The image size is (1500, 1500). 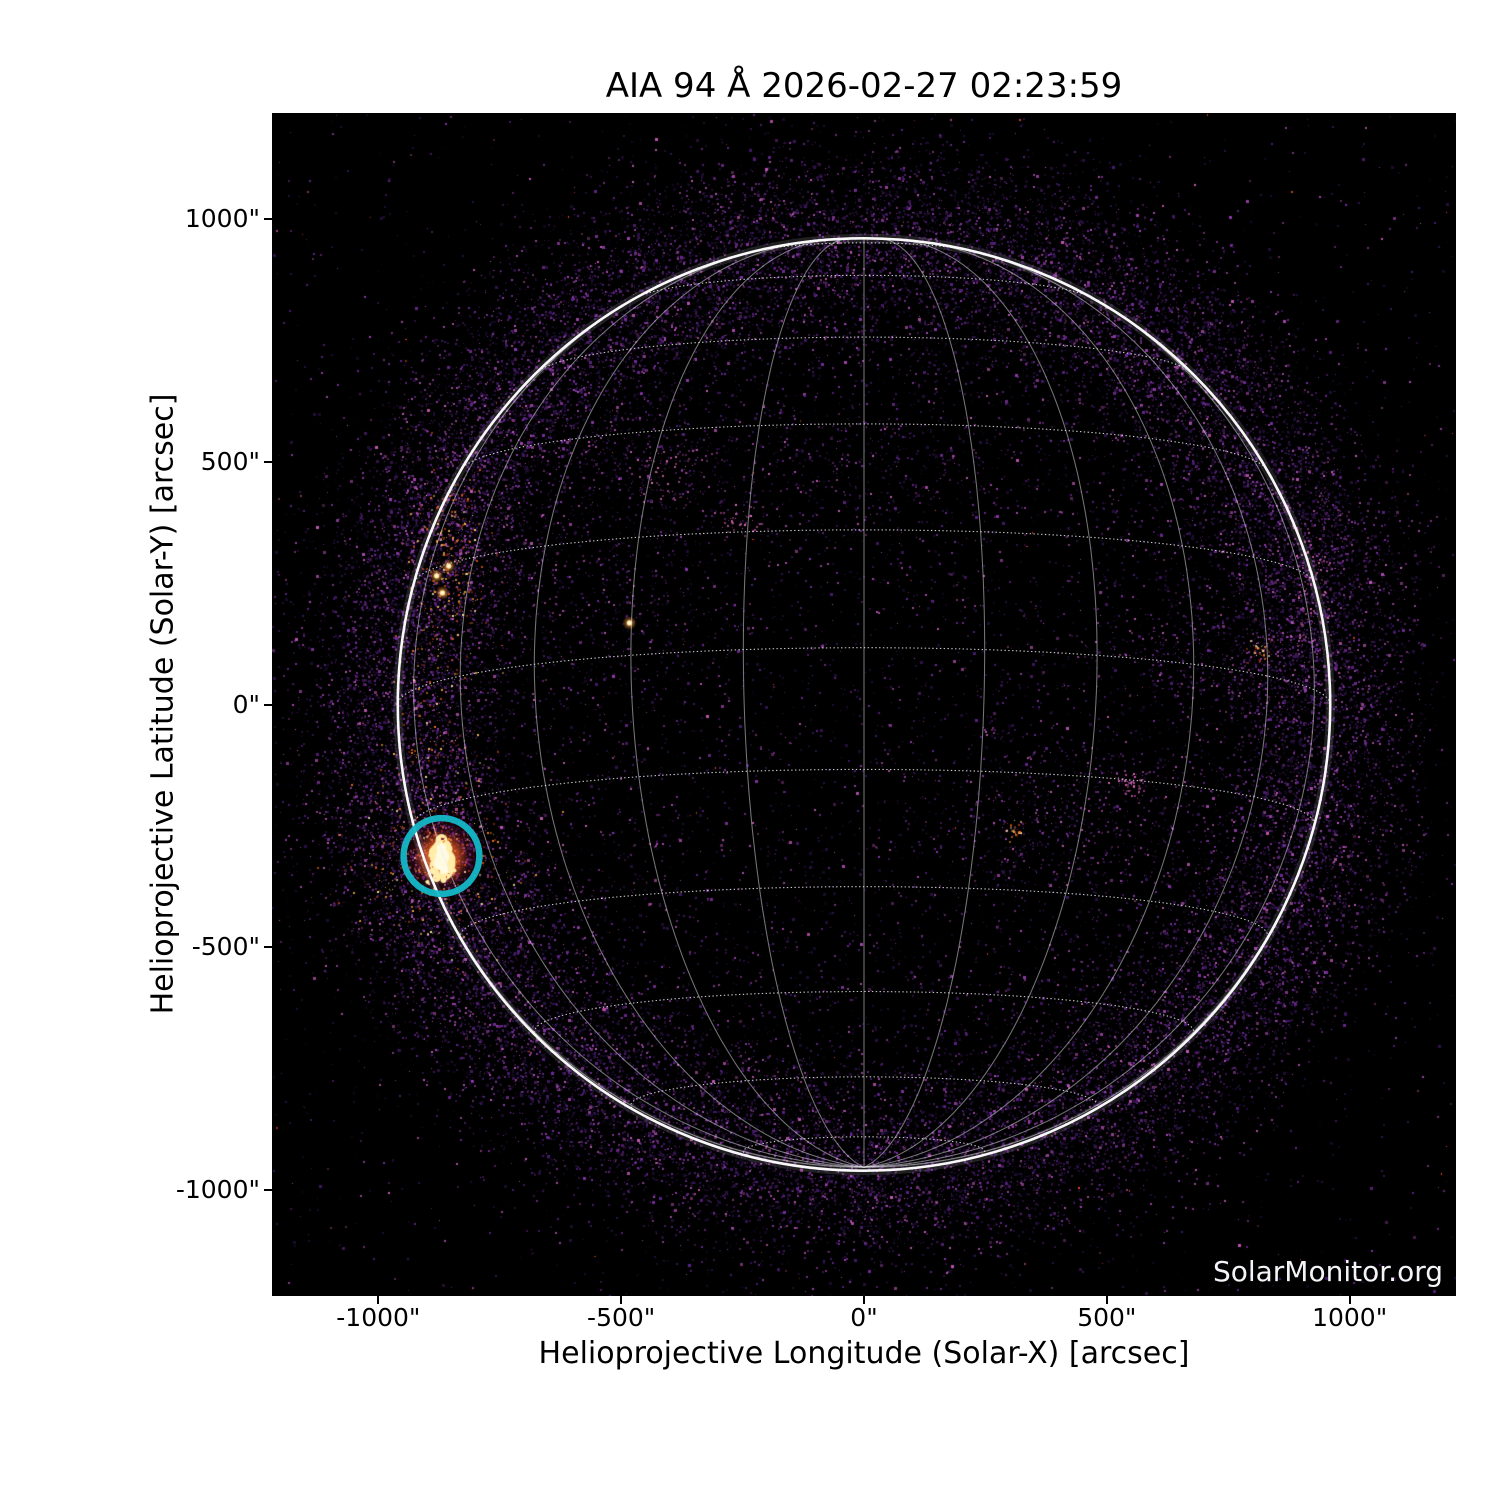 I want to click on y-tick-label: 500", so click(x=230, y=461).